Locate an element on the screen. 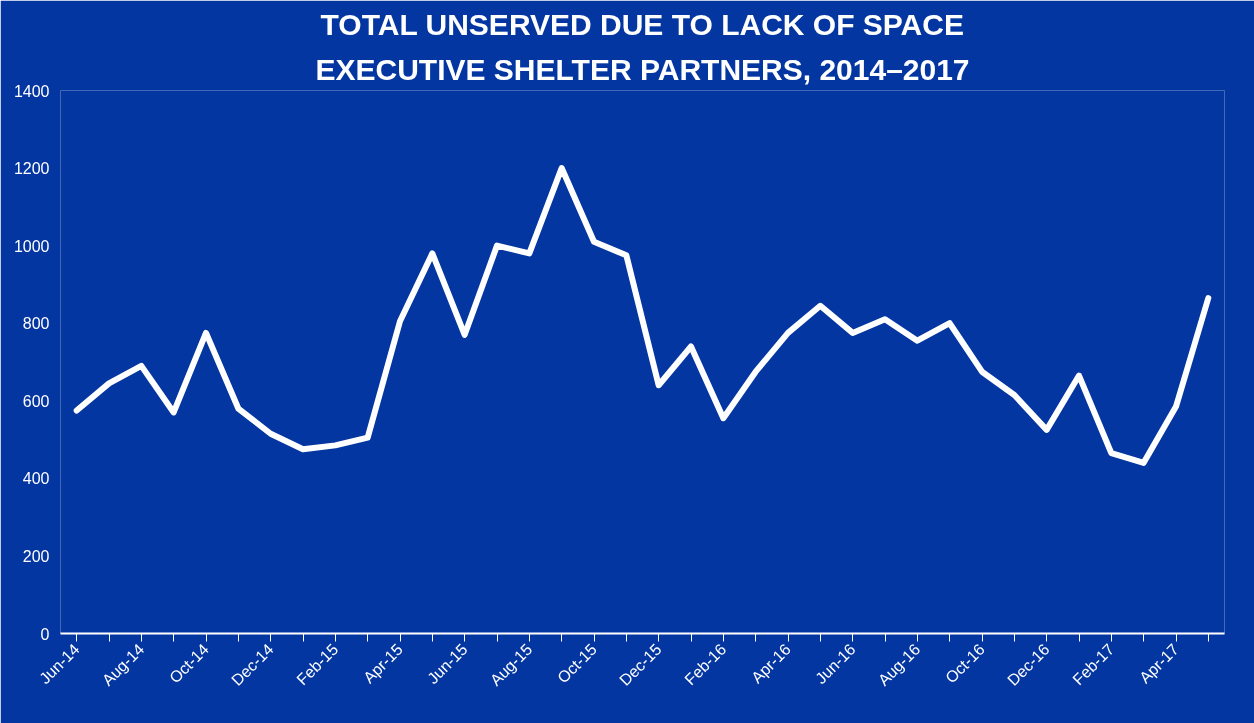  y-tick-label: 800 is located at coordinates (36, 324).